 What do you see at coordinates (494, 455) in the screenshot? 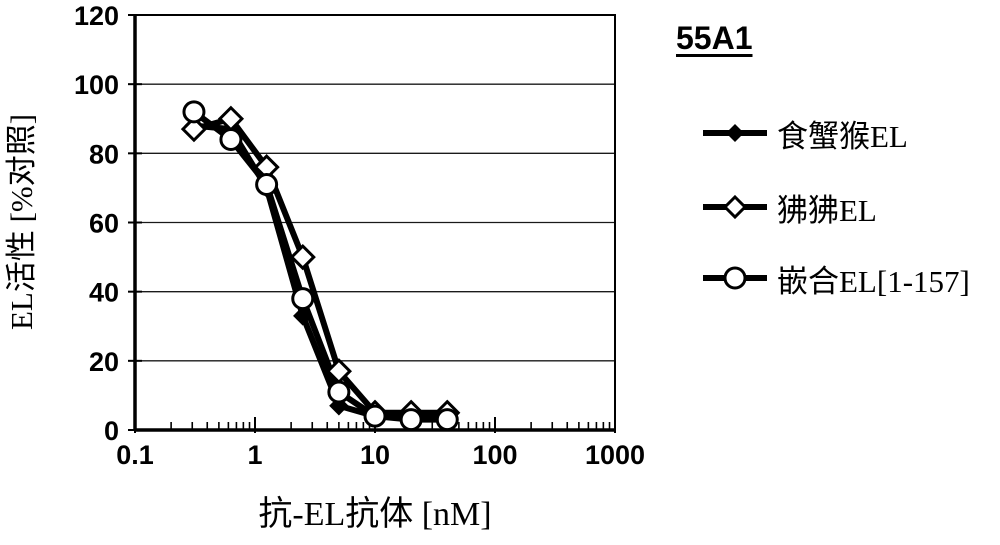
I see `x-tick-label: 100` at bounding box center [494, 455].